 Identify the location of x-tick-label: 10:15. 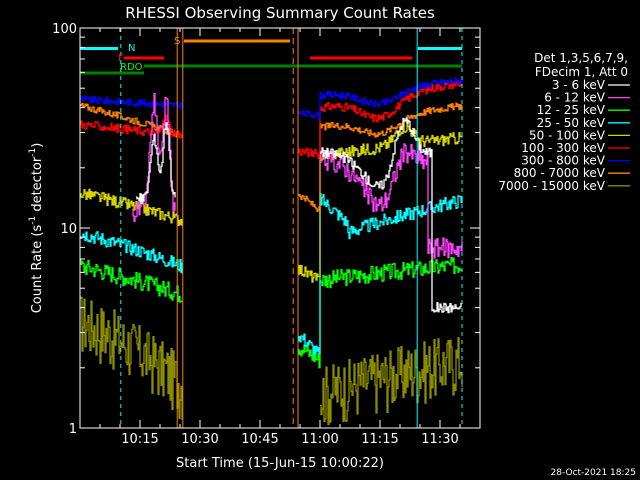
(139, 439).